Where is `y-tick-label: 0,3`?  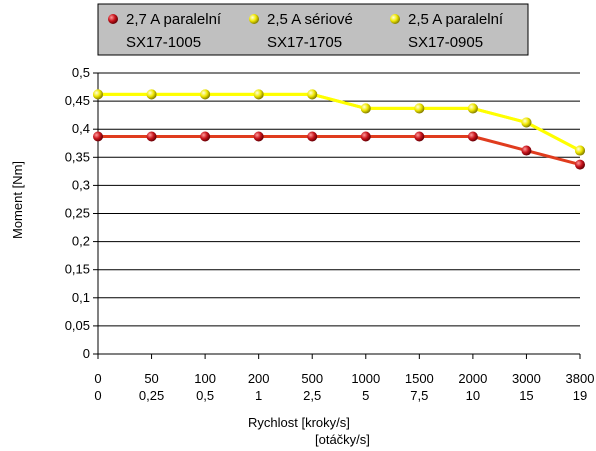
y-tick-label: 0,3 is located at coordinates (81, 184).